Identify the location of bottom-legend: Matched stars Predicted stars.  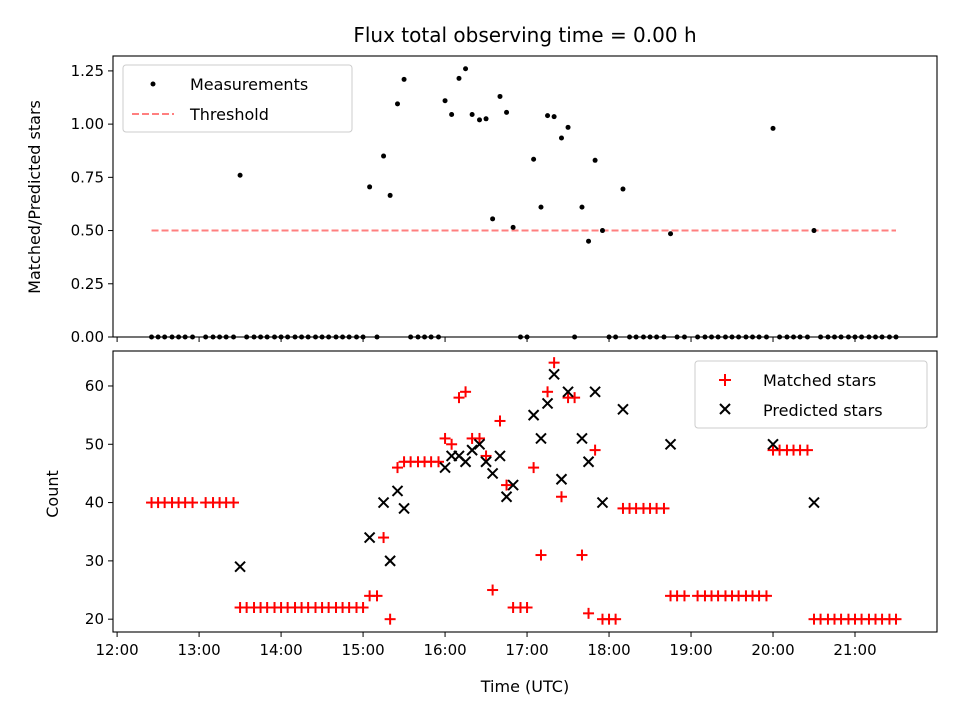
(811, 394).